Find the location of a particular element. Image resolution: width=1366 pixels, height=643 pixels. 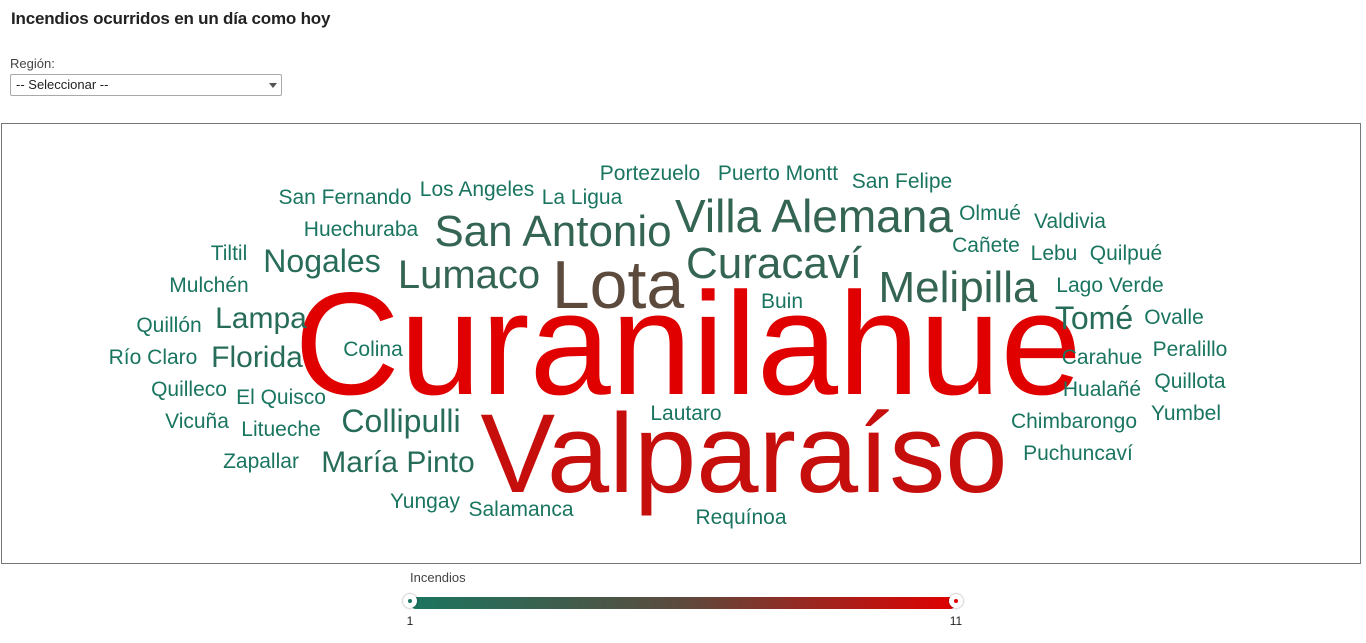

legend-min-label: 1 is located at coordinates (410, 621).